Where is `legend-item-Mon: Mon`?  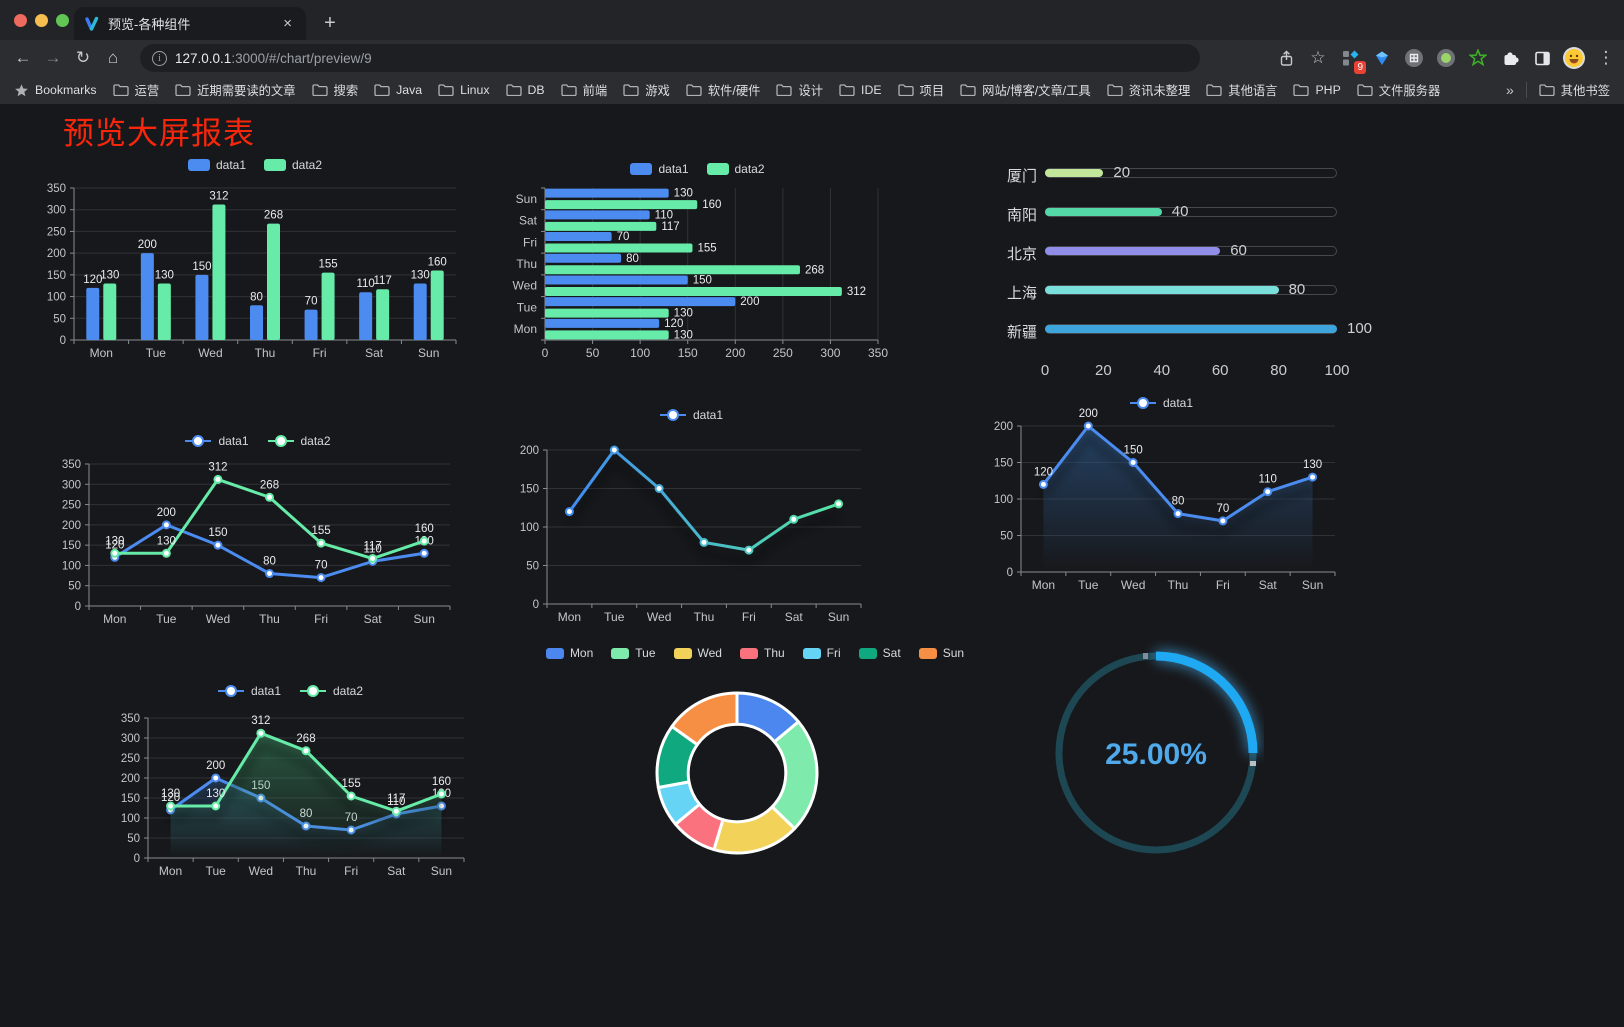 legend-item-Mon: Mon is located at coordinates (569, 653).